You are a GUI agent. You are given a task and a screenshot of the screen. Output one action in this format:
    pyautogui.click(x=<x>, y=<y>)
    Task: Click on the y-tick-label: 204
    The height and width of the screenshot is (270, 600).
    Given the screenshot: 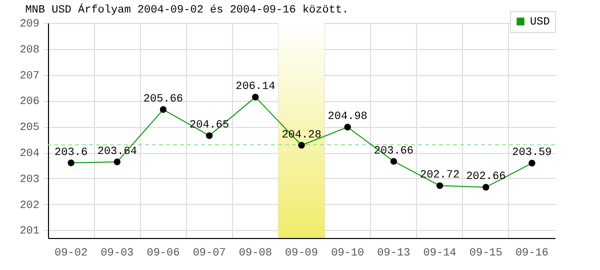 What is the action you would take?
    pyautogui.click(x=30, y=154)
    